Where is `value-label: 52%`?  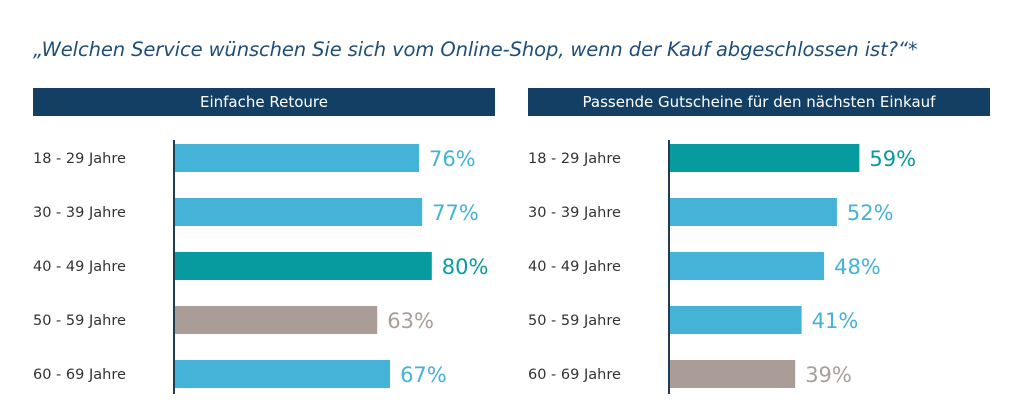 value-label: 52% is located at coordinates (870, 213).